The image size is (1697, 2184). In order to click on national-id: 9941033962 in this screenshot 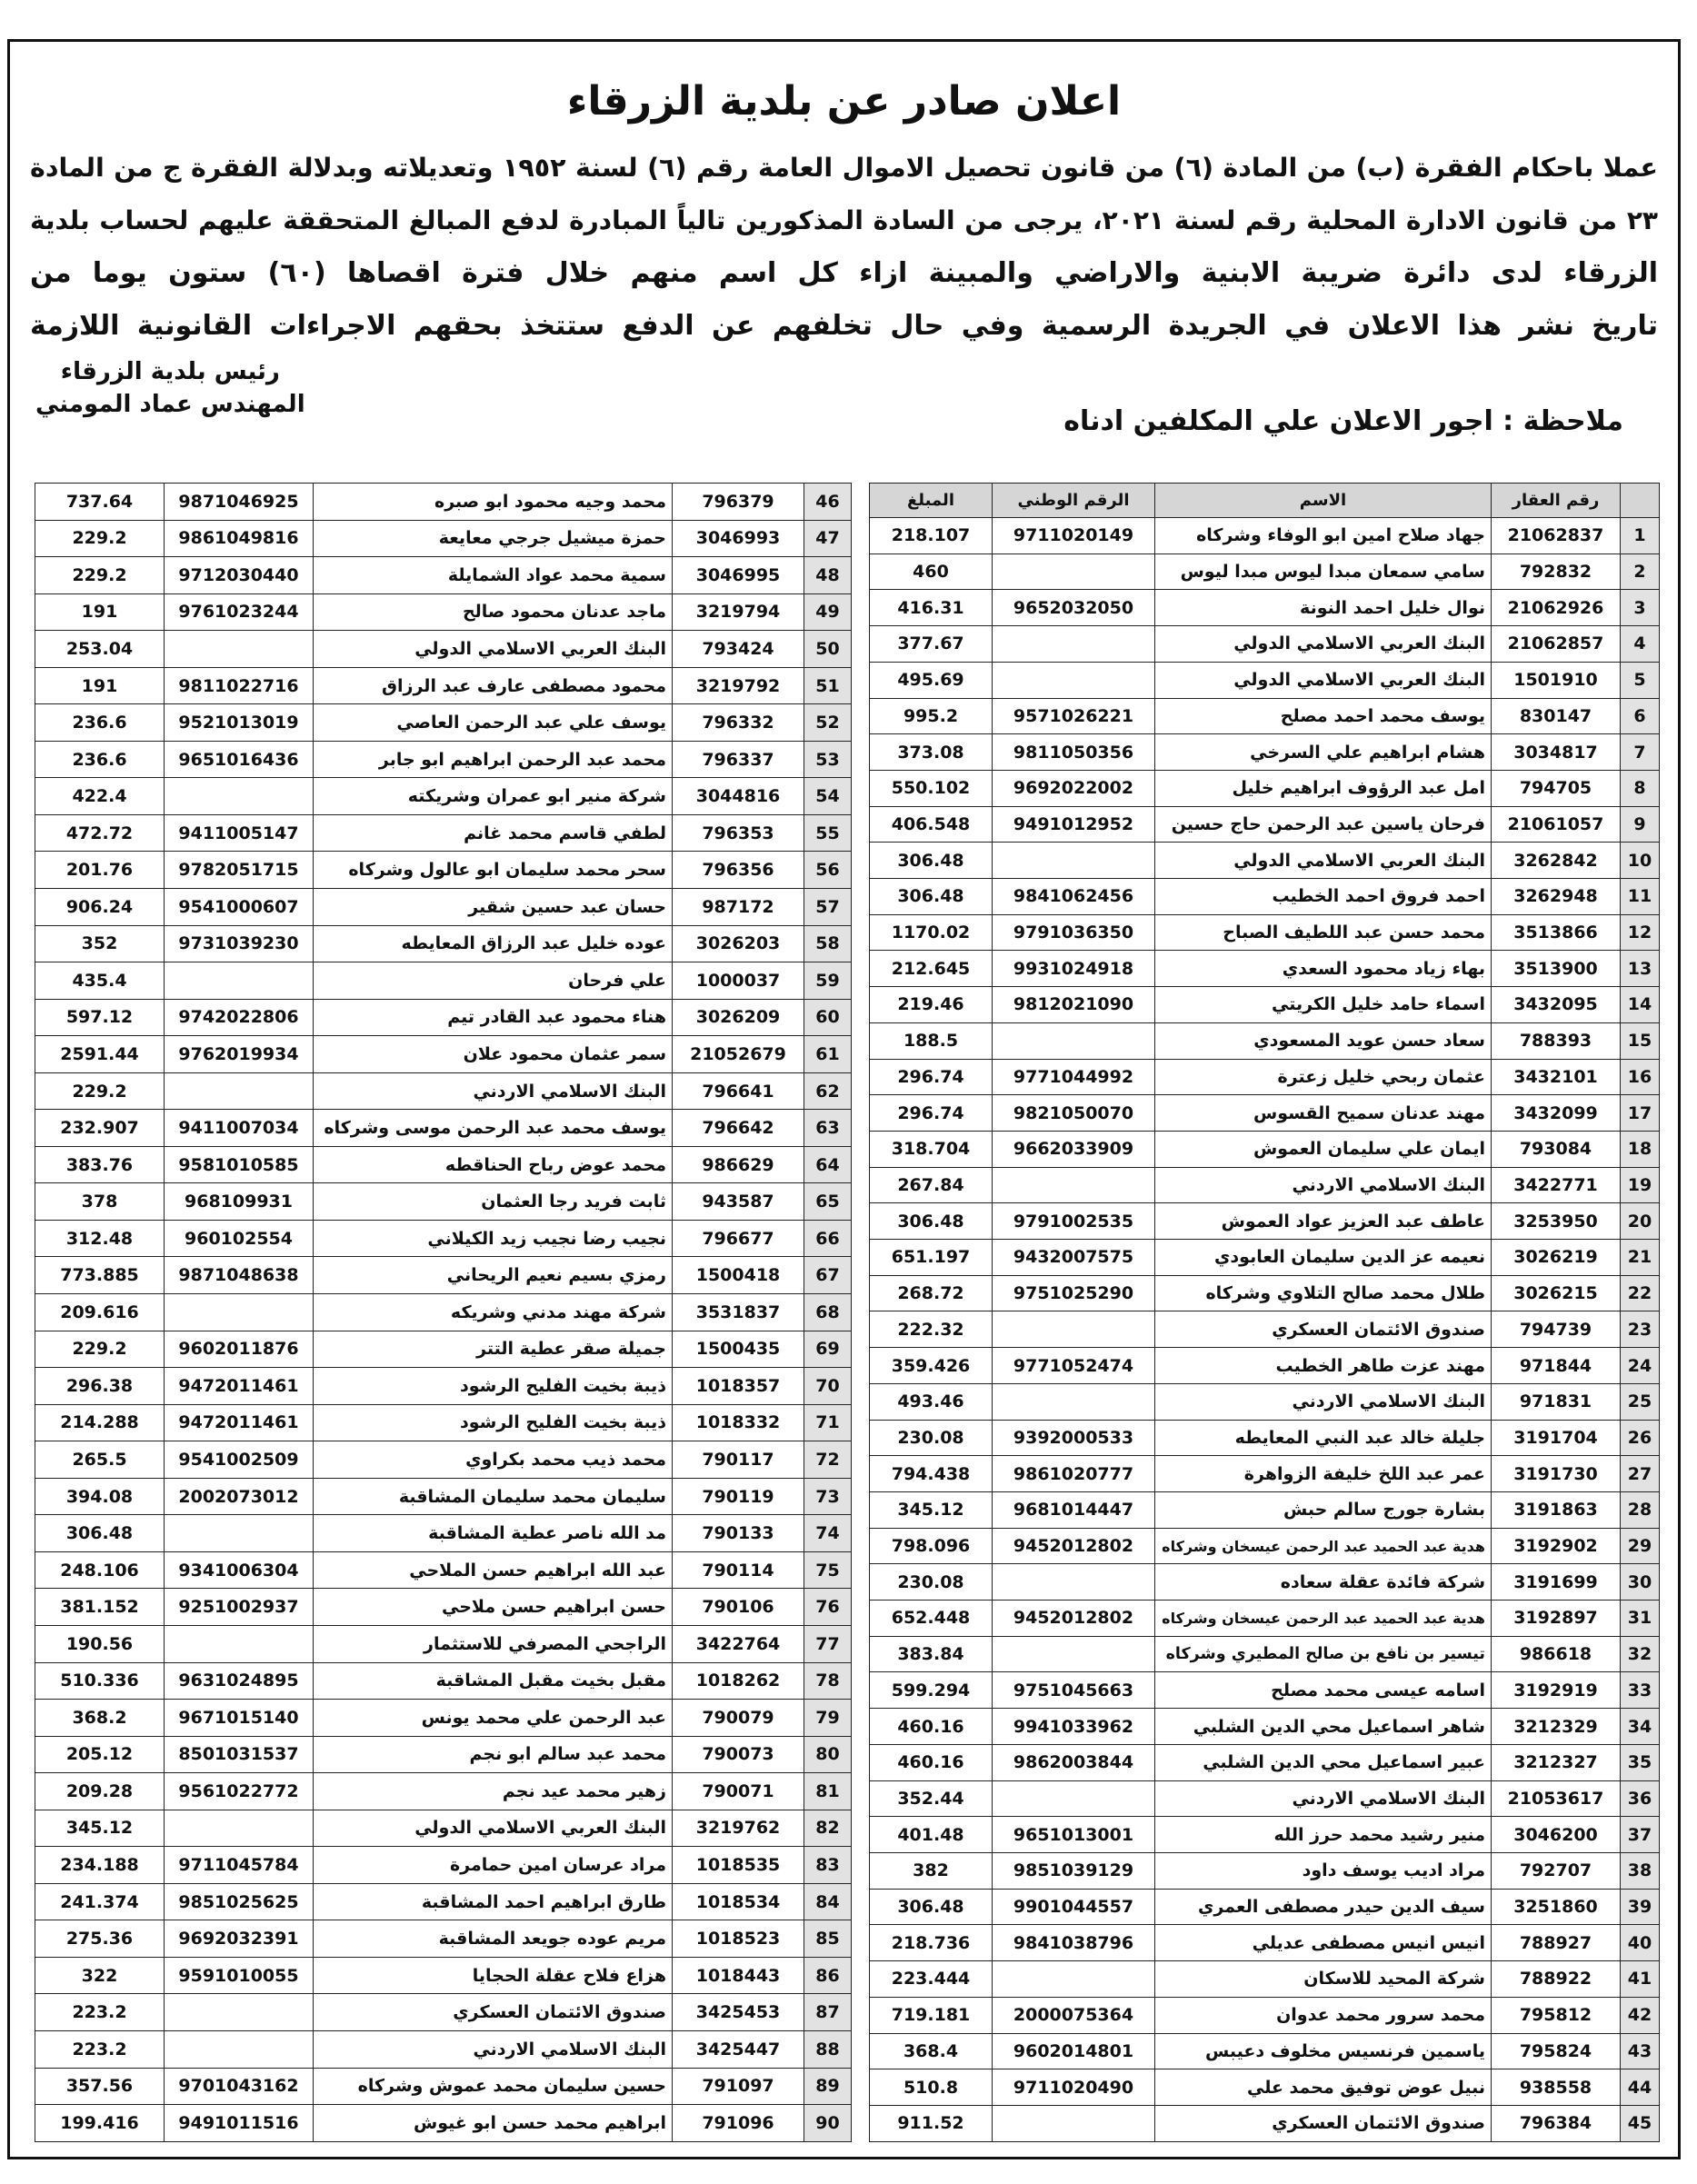, I will do `click(1074, 1727)`.